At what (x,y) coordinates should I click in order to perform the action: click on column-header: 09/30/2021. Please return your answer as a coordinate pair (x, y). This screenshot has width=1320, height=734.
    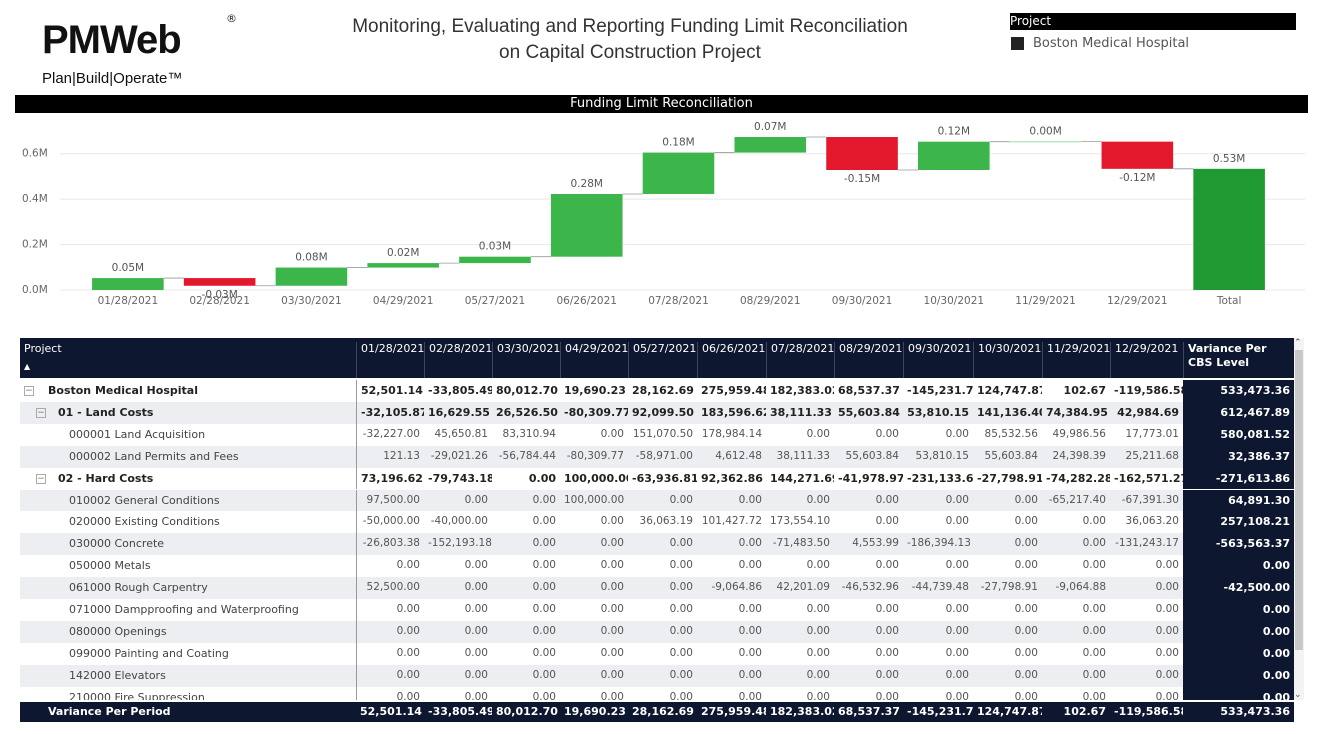
    Looking at the image, I should click on (938, 360).